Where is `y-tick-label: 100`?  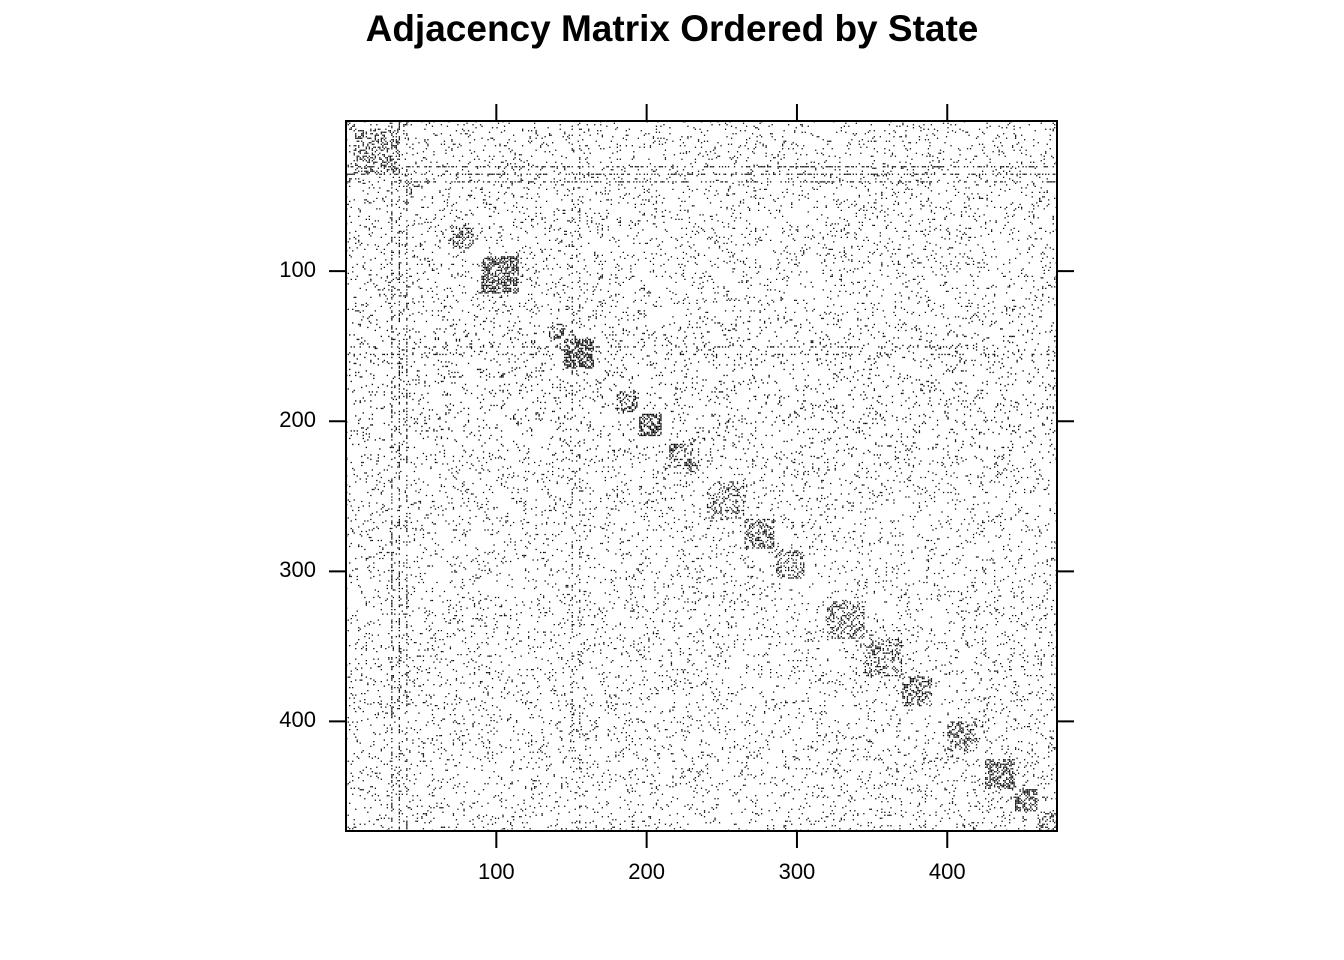 y-tick-label: 100 is located at coordinates (297, 269).